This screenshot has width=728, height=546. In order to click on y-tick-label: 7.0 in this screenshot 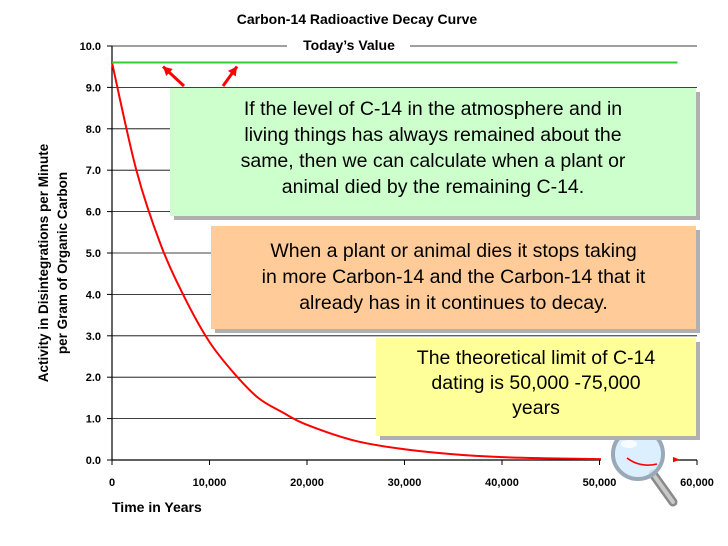, I will do `click(93, 171)`.